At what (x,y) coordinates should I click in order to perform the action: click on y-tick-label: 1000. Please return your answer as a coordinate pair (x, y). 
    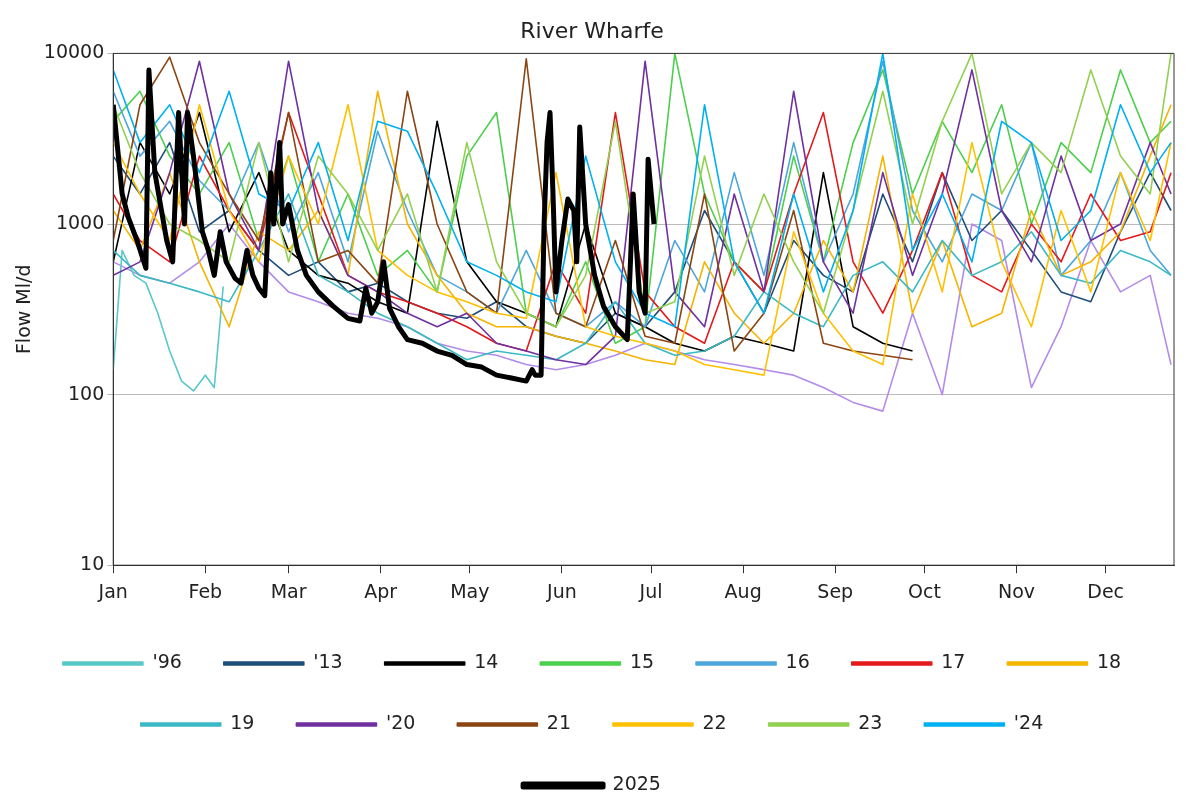
    Looking at the image, I should click on (80, 221).